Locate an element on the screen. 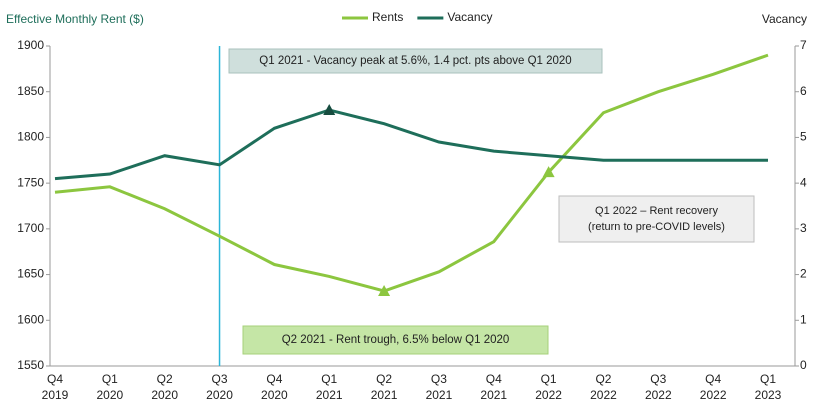  x-tick-label: Q2 2021 is located at coordinates (384, 387).